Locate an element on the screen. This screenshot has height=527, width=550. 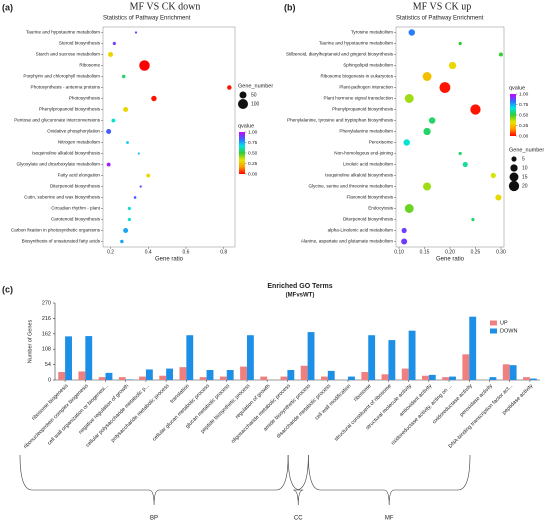
y-tick-label: Glyoxylate and dicarboxylate metabolism is located at coordinates (59, 164).